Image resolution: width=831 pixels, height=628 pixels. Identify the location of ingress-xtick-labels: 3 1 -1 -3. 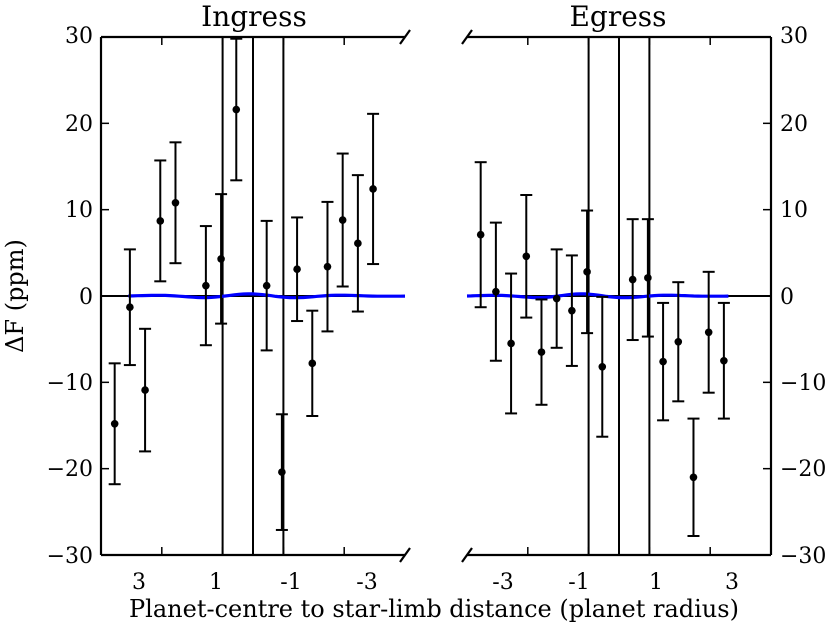
(255, 582).